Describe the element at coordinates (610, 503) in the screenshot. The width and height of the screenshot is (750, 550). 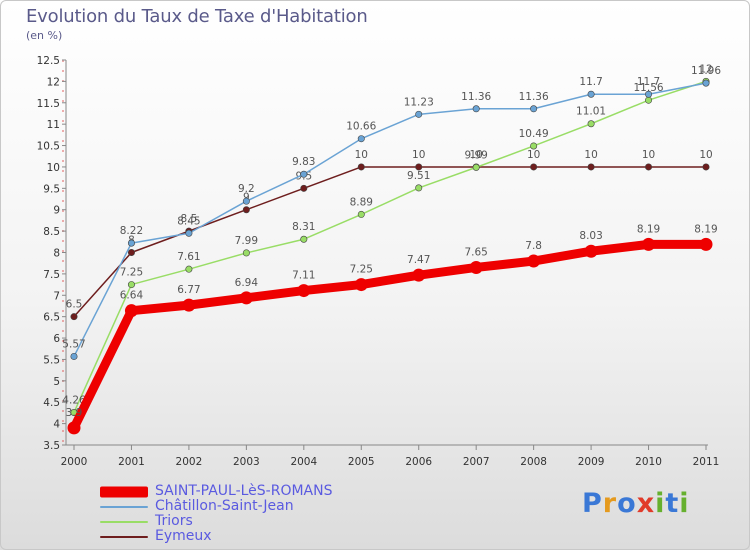
I see `logo-letter: r` at that location.